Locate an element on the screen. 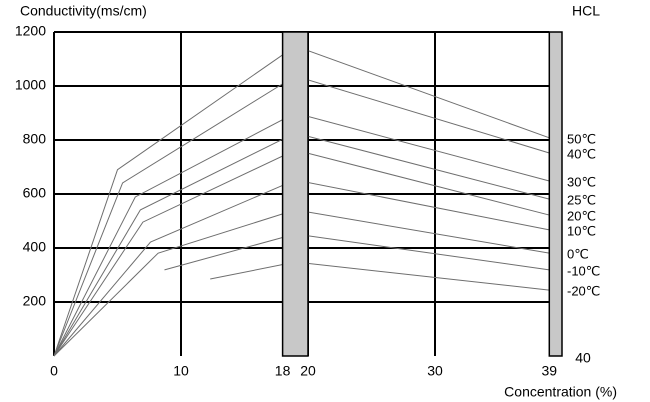 The height and width of the screenshot is (402, 650). y-tick-label: 200 is located at coordinates (35, 301).